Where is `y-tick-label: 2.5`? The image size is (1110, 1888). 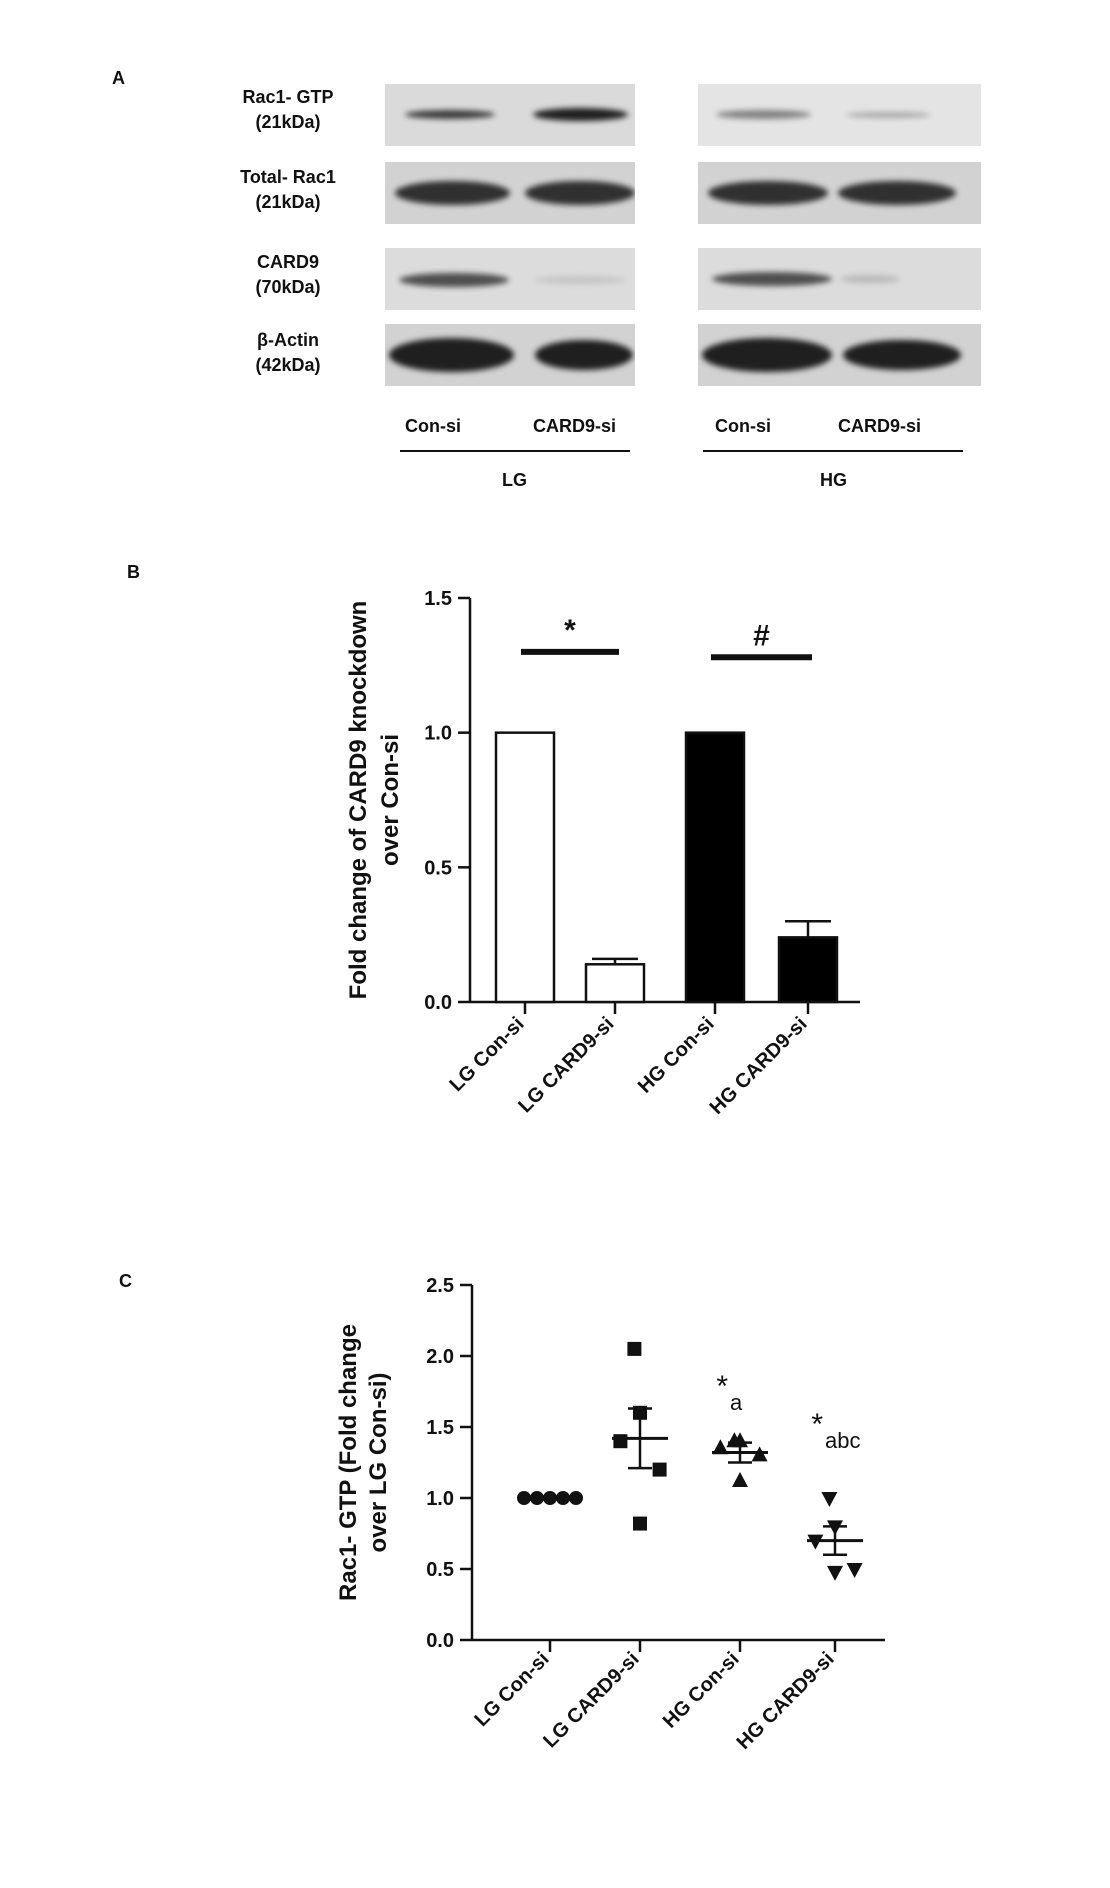 y-tick-label: 2.5 is located at coordinates (440, 1286).